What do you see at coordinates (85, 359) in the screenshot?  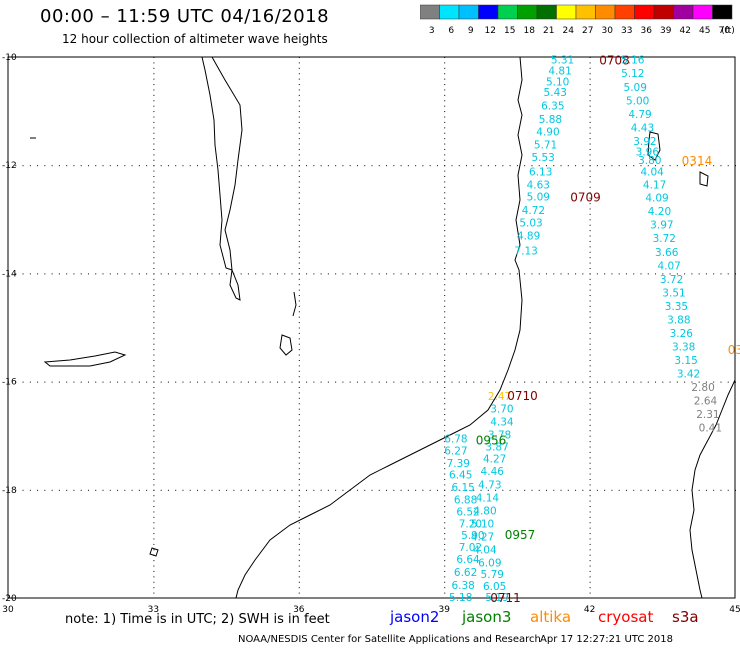 I see `lake-kariba` at bounding box center [85, 359].